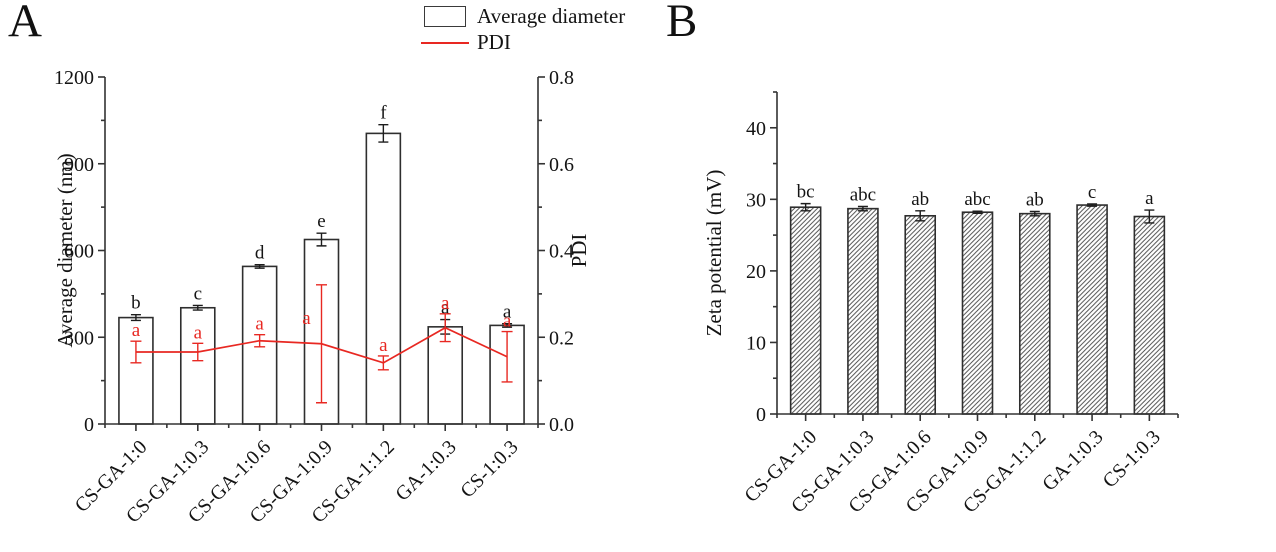 Image resolution: width=1276 pixels, height=552 pixels. I want to click on svg-text: e, so click(321, 221).